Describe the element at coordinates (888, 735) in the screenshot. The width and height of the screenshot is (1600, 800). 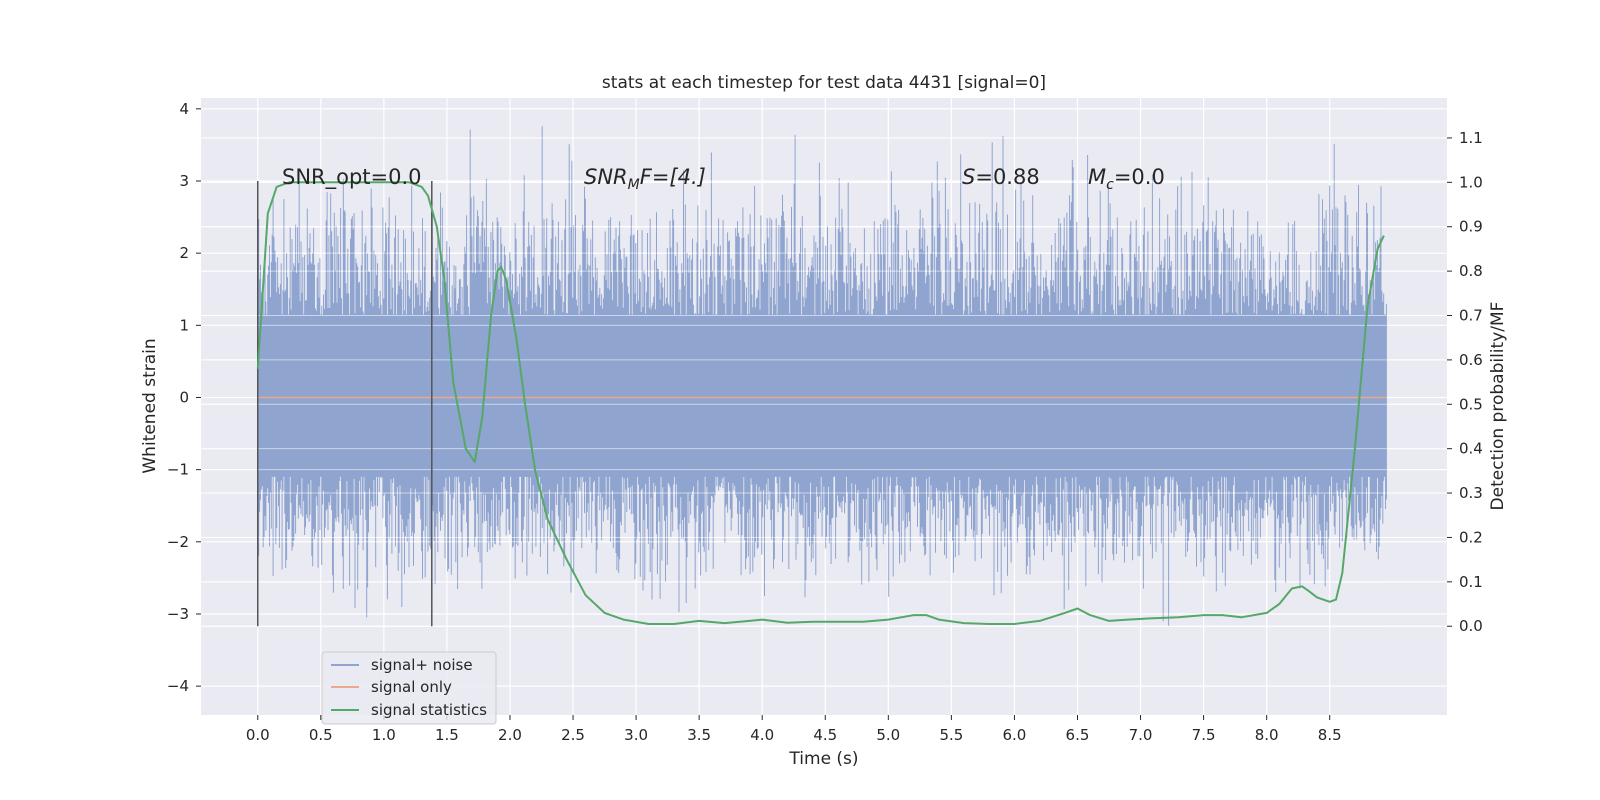
I see `x-tick-label: 5.0` at that location.